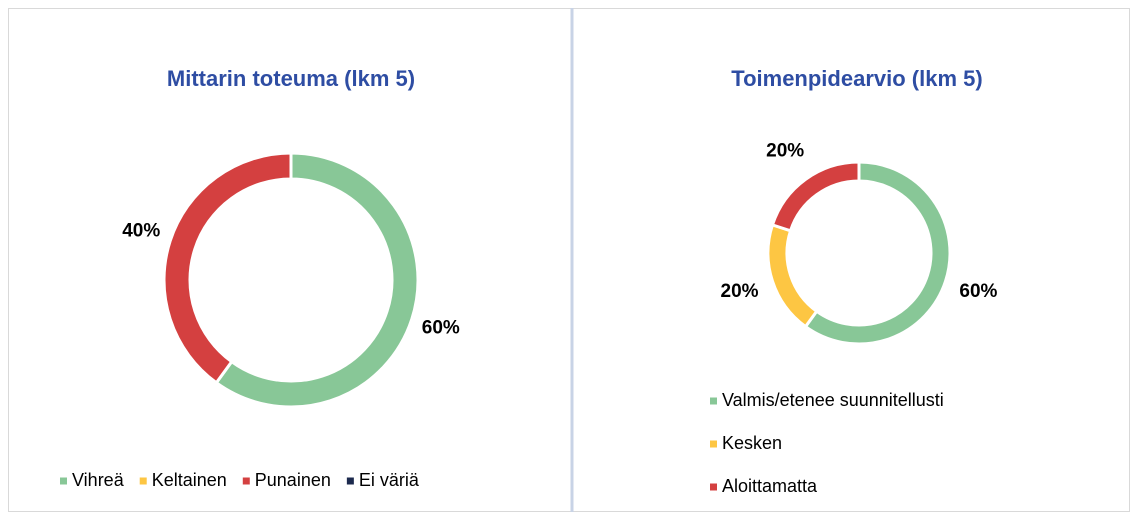  What do you see at coordinates (389, 480) in the screenshot?
I see `legend-label: Ei väriä` at bounding box center [389, 480].